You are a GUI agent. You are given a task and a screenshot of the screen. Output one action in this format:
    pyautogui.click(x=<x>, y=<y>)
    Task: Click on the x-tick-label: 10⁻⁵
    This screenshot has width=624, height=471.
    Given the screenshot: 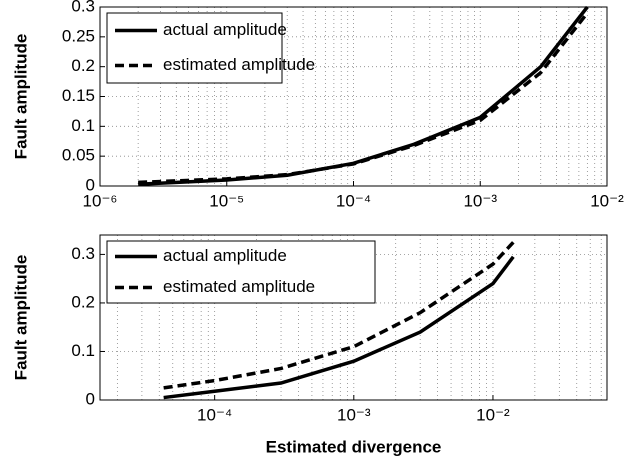 What is the action you would take?
    pyautogui.click(x=226, y=200)
    